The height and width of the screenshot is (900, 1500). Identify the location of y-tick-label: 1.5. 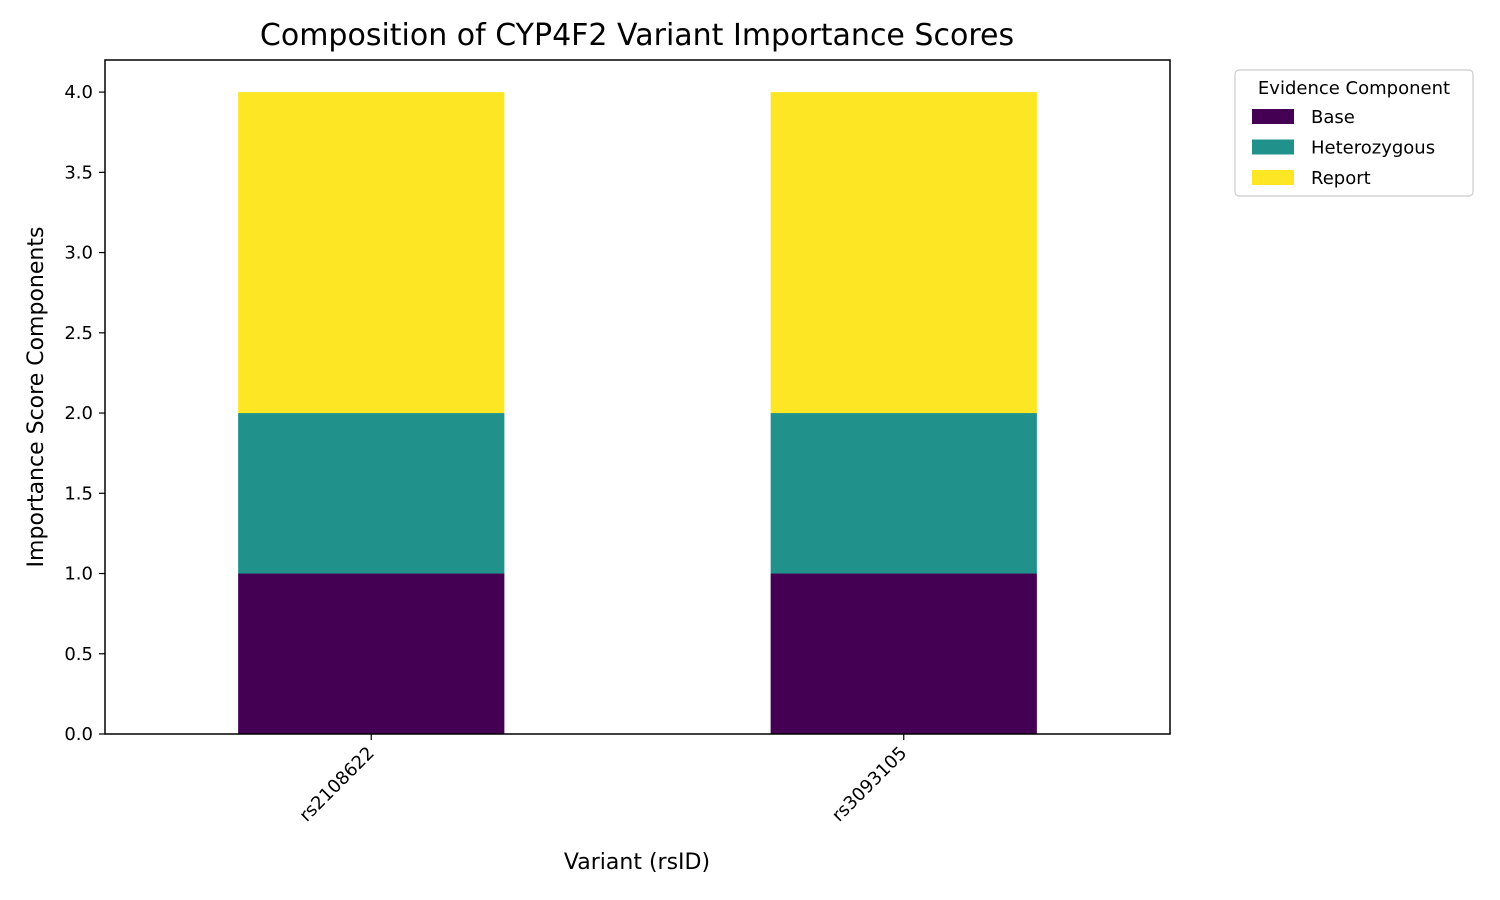
(78, 493).